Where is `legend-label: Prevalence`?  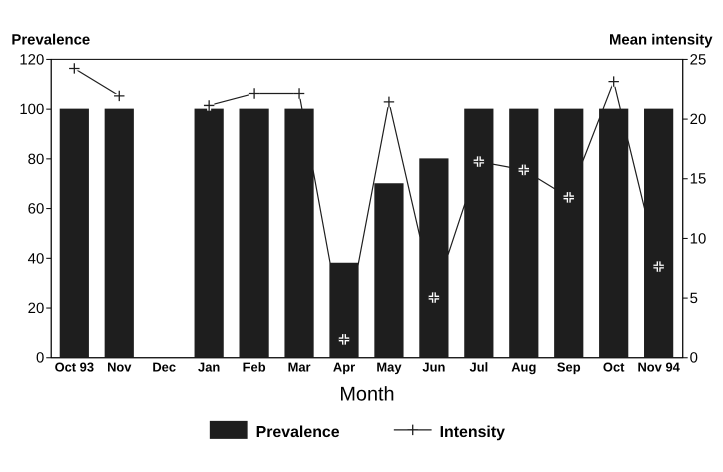
legend-label: Prevalence is located at coordinates (298, 432).